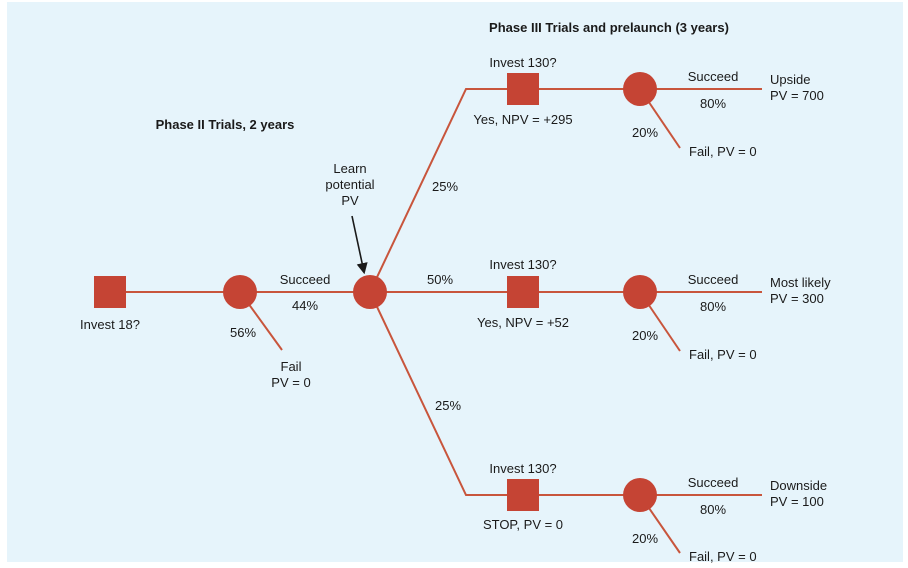 This screenshot has width=908, height=568. I want to click on decision-node-mostlikely, so click(523, 292).